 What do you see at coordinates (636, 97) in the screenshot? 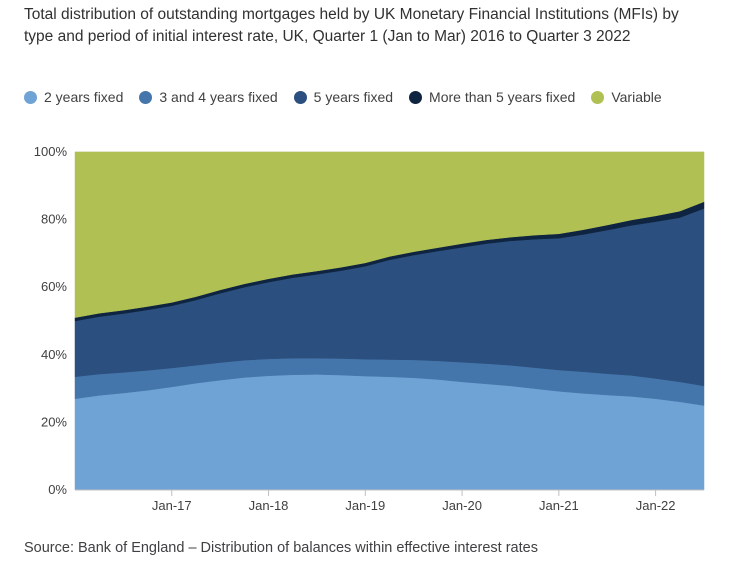
I see `legend-label: Variable` at bounding box center [636, 97].